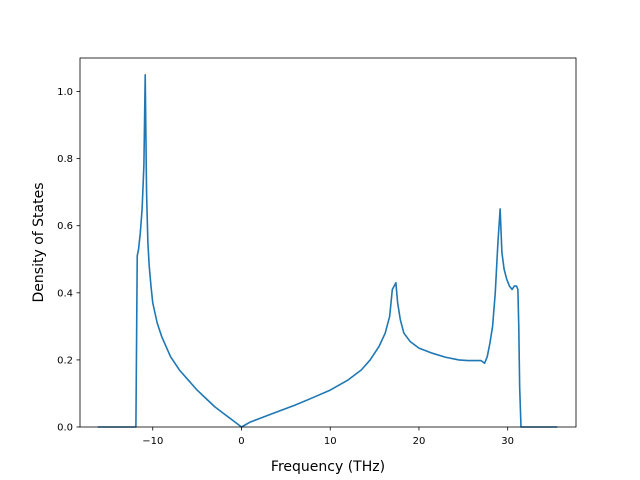 The height and width of the screenshot is (480, 640). Describe the element at coordinates (330, 441) in the screenshot. I see `x-tick-label: 10` at that location.